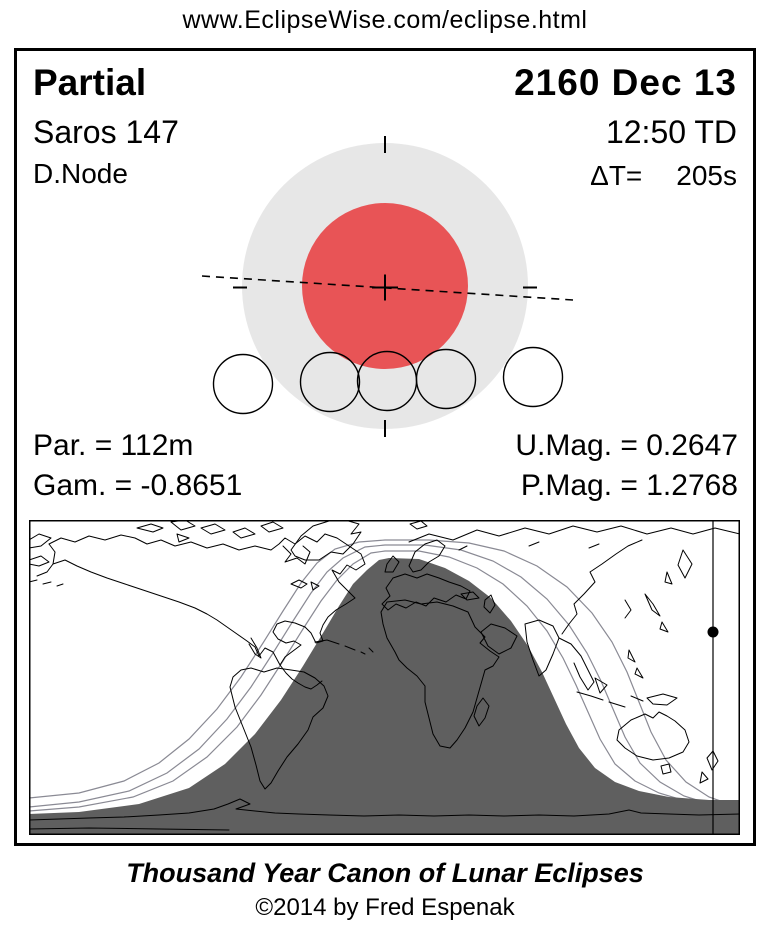  I want to click on header-url: www.EclipseWise.com/eclipse.html, so click(385, 20).